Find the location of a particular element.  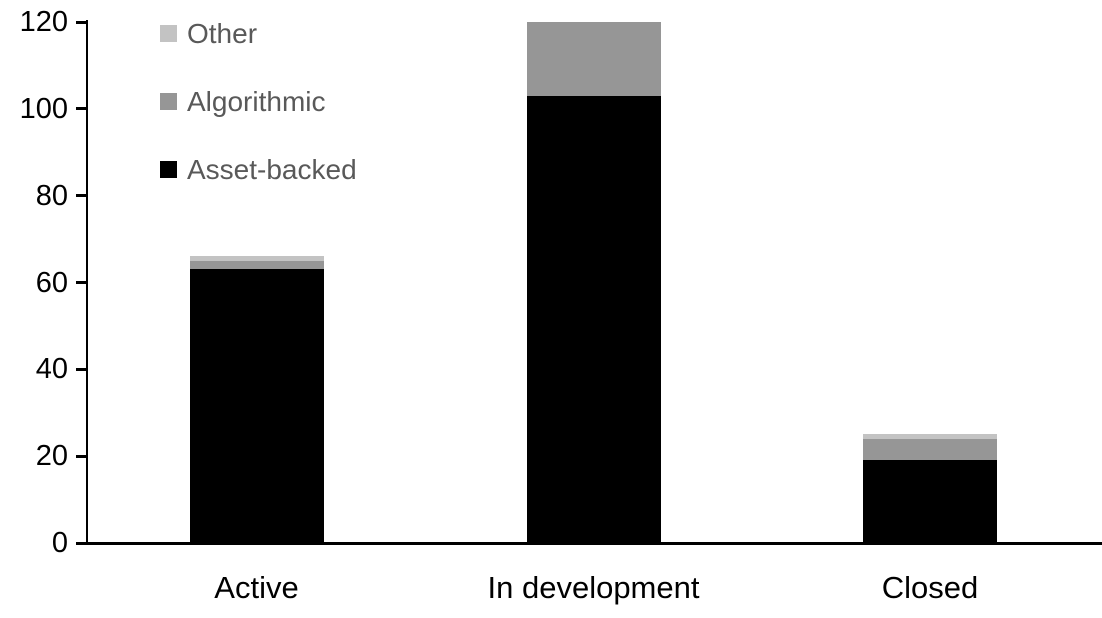

legend-swatch-asset-backed is located at coordinates (168, 169).